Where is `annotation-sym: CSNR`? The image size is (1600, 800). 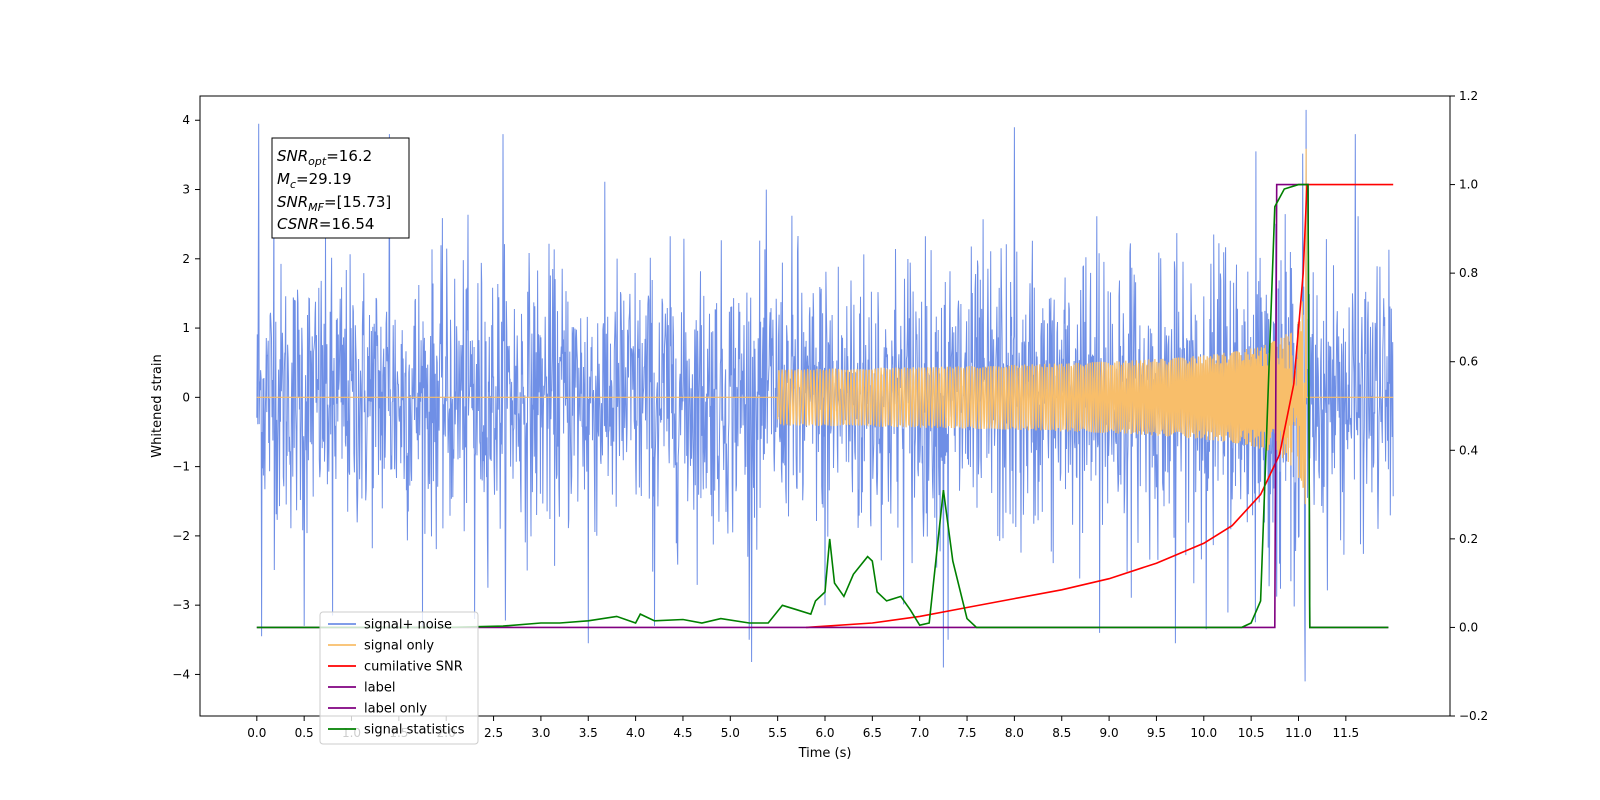 annotation-sym: CSNR is located at coordinates (298, 224).